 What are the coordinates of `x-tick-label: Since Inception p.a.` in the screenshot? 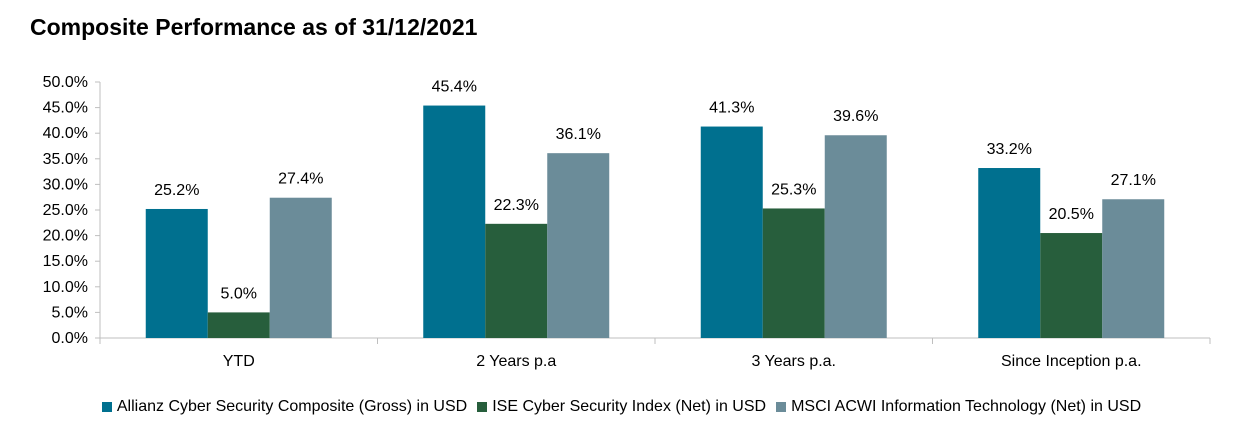 It's located at (1071, 361).